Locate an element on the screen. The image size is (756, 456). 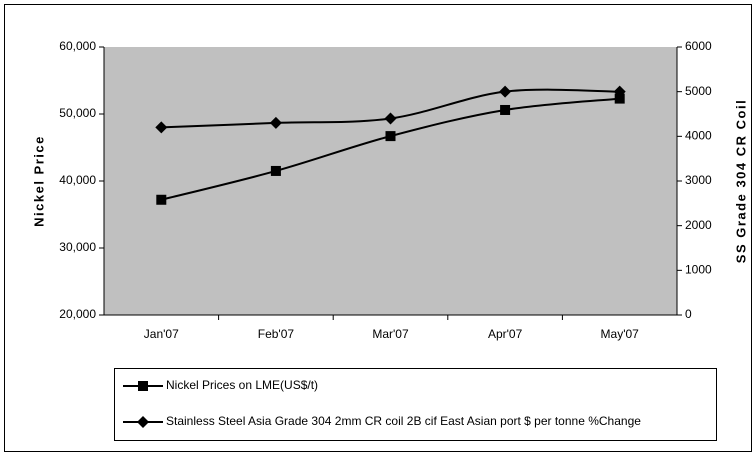
y2-tick-label: 4000 is located at coordinates (698, 136).